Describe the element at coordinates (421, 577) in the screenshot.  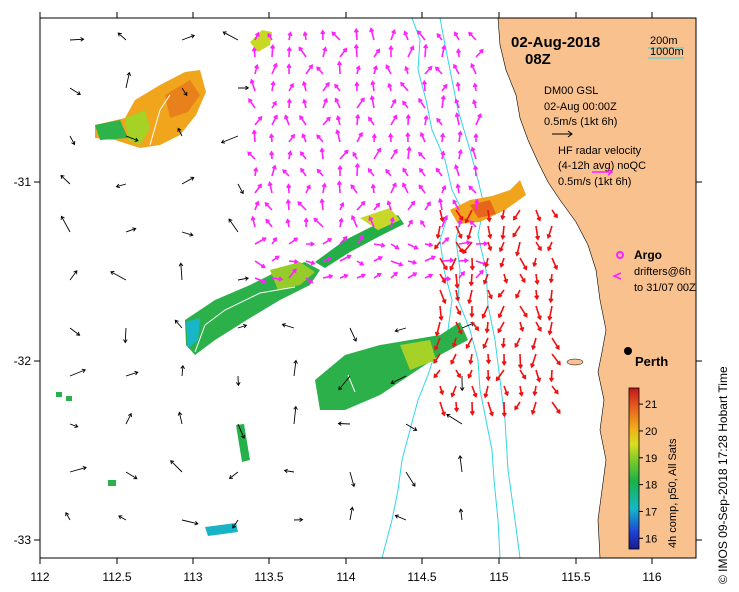
I see `x-tick-label: 114.5` at that location.